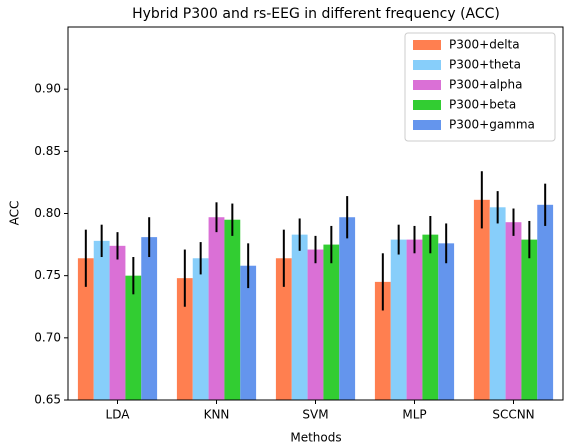 This screenshot has height=448, width=564. Describe the element at coordinates (414, 415) in the screenshot. I see `x-tick-label: MLP` at that location.